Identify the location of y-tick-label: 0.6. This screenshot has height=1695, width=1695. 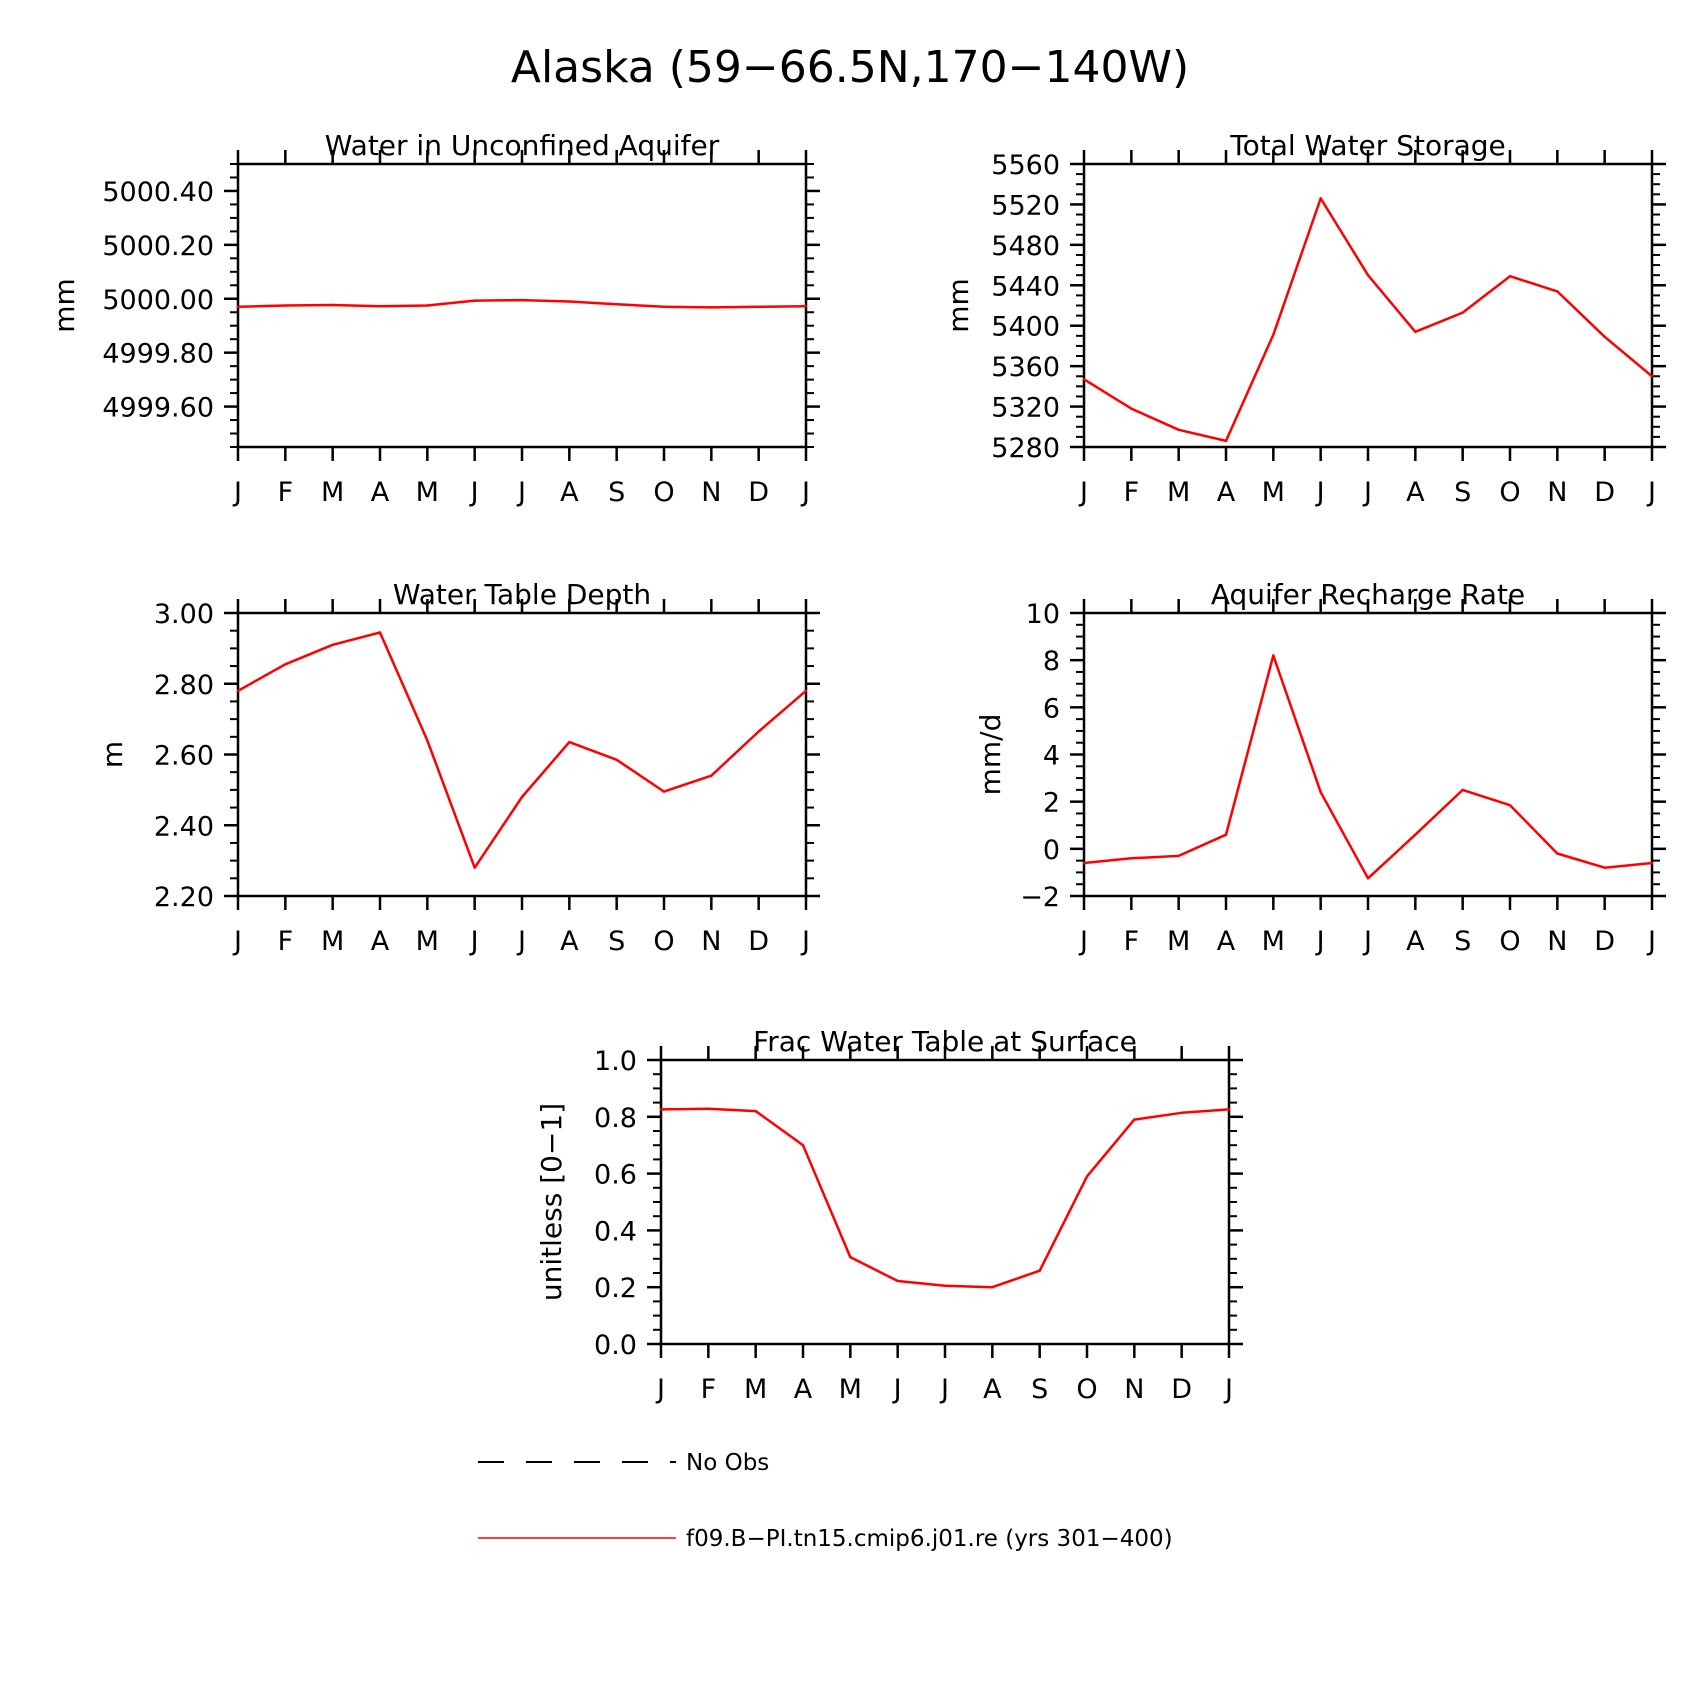
(615, 1175).